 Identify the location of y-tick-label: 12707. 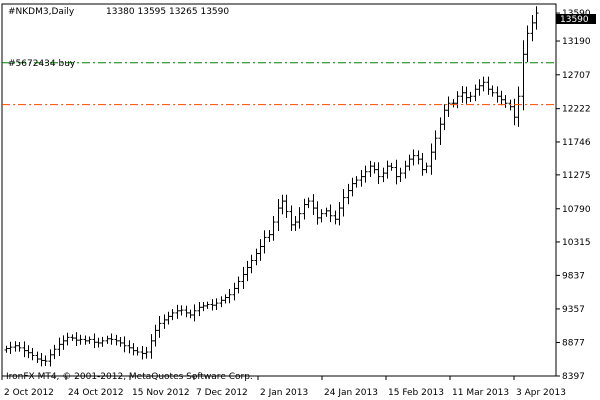
(576, 76).